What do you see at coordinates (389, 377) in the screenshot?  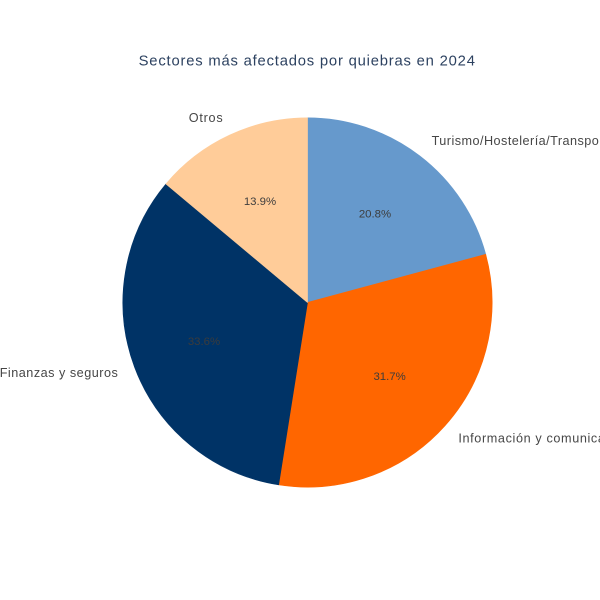 I see `svg-text: 31.7%` at bounding box center [389, 377].